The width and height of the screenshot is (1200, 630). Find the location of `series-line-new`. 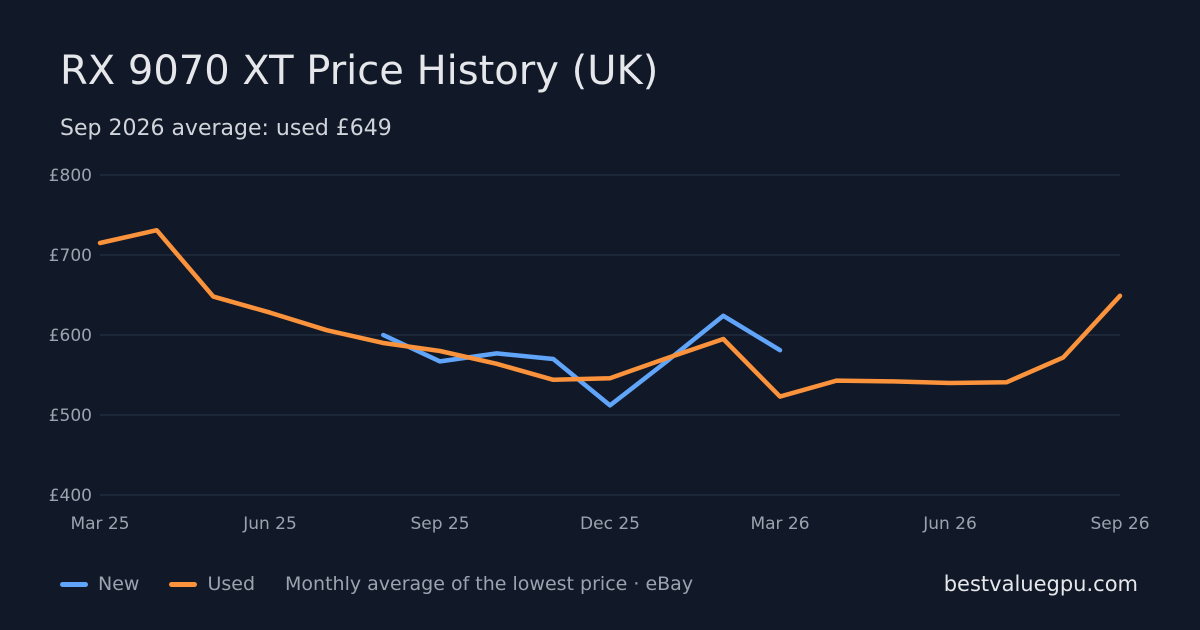

series-line-new is located at coordinates (582, 360).